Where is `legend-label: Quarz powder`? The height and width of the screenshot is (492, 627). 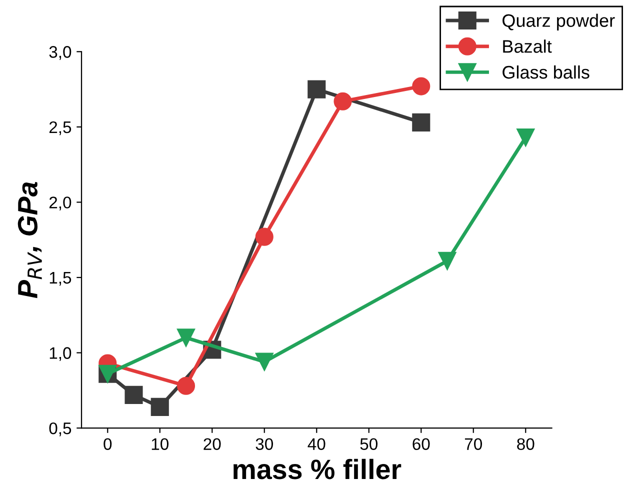 legend-label: Quarz powder is located at coordinates (558, 22).